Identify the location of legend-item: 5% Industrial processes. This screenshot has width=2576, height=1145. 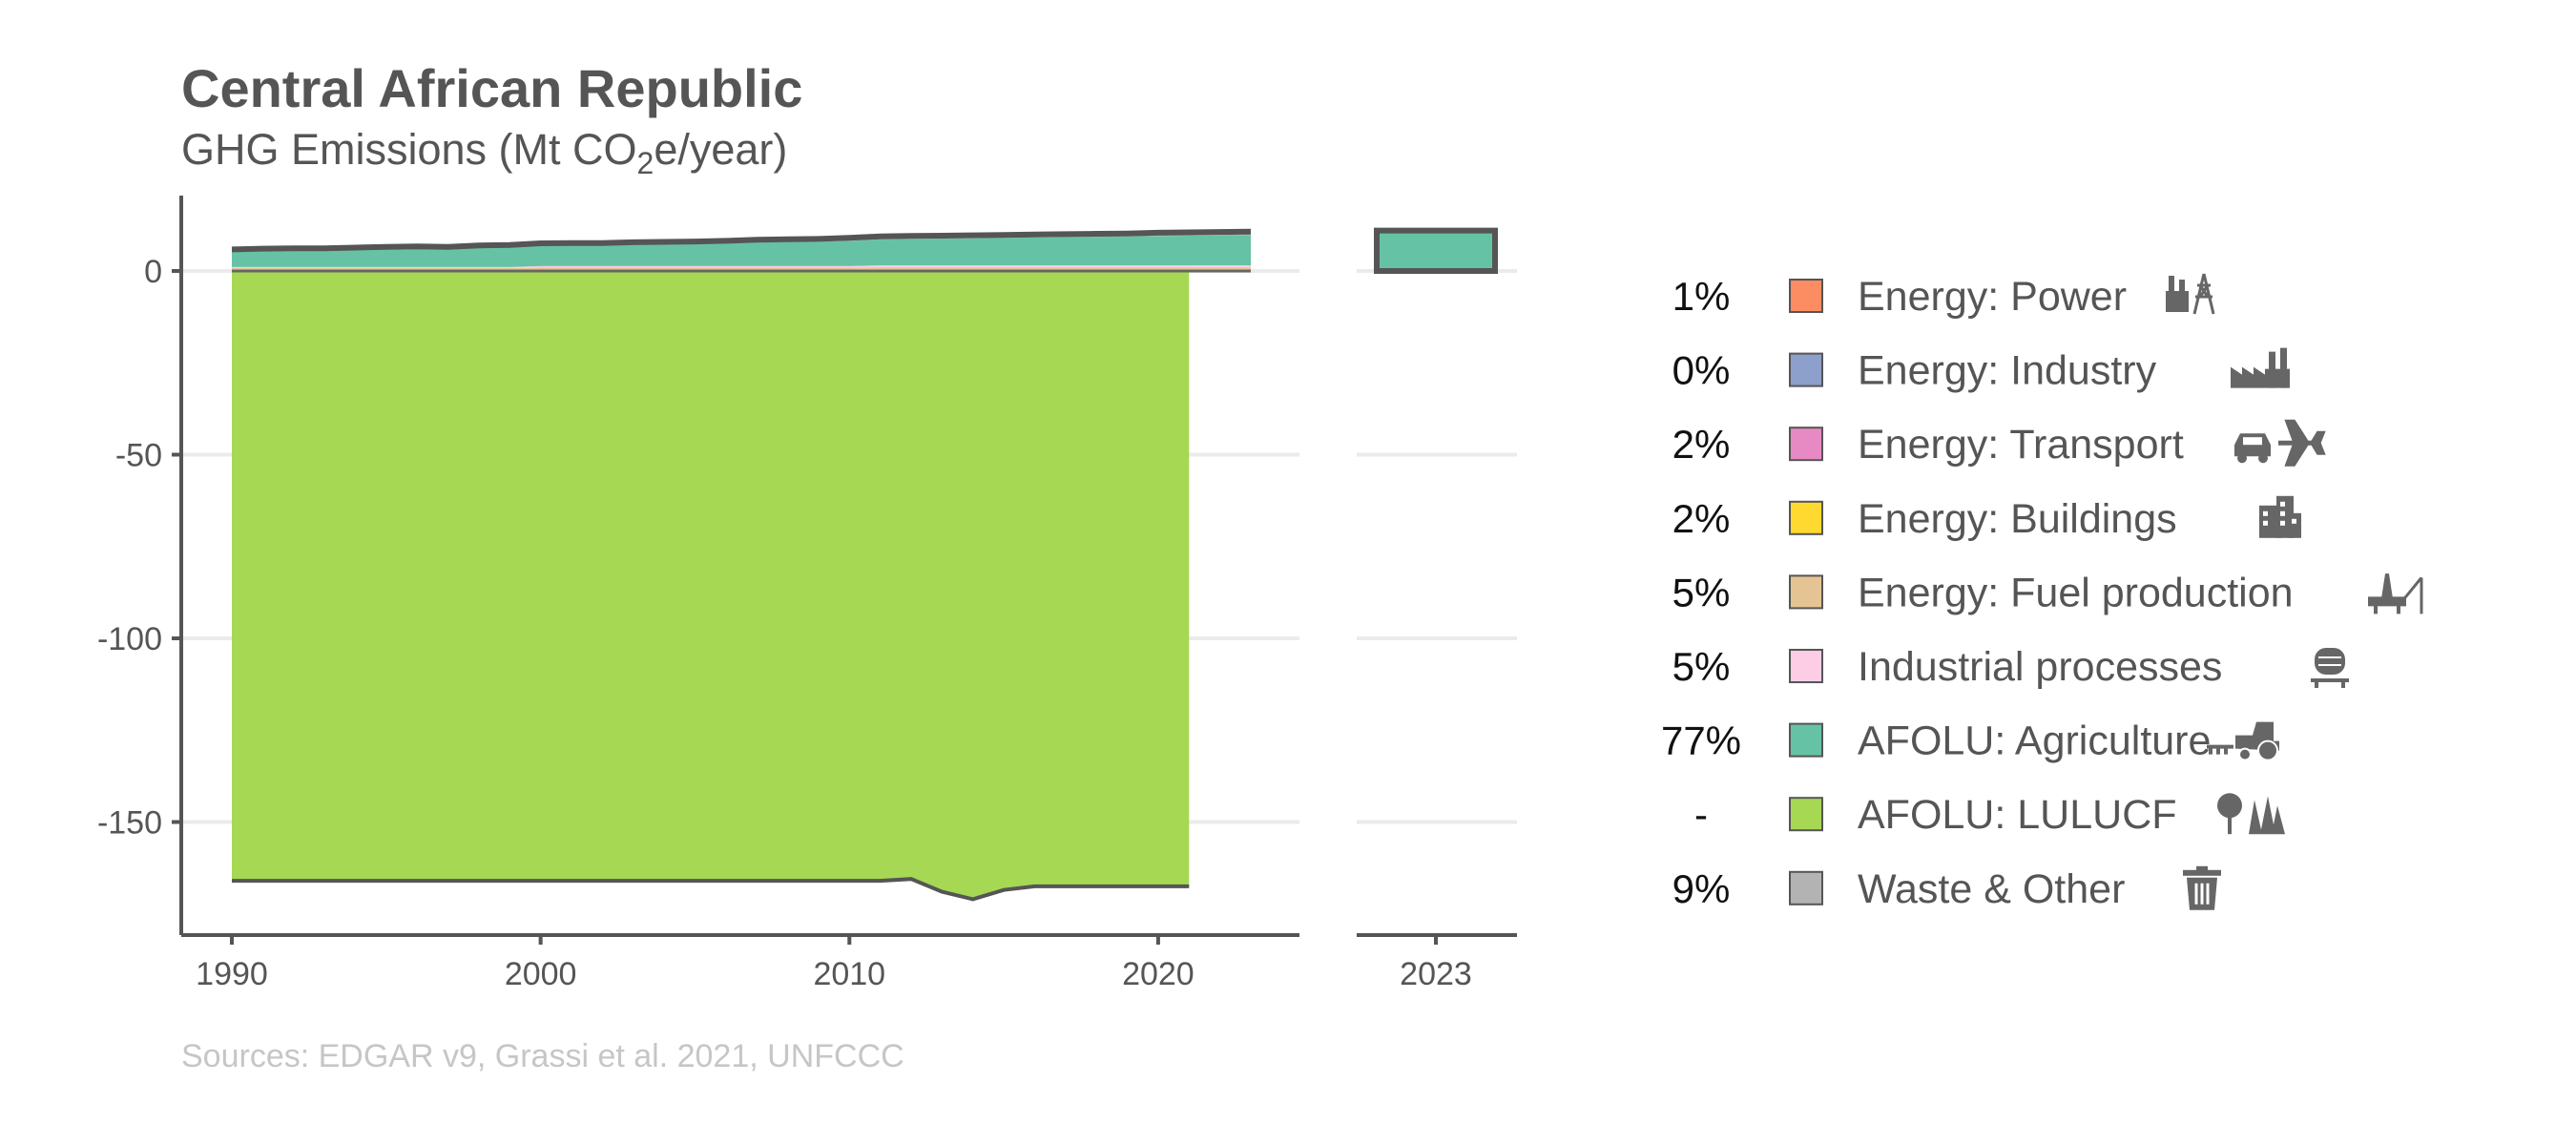
(2010, 667).